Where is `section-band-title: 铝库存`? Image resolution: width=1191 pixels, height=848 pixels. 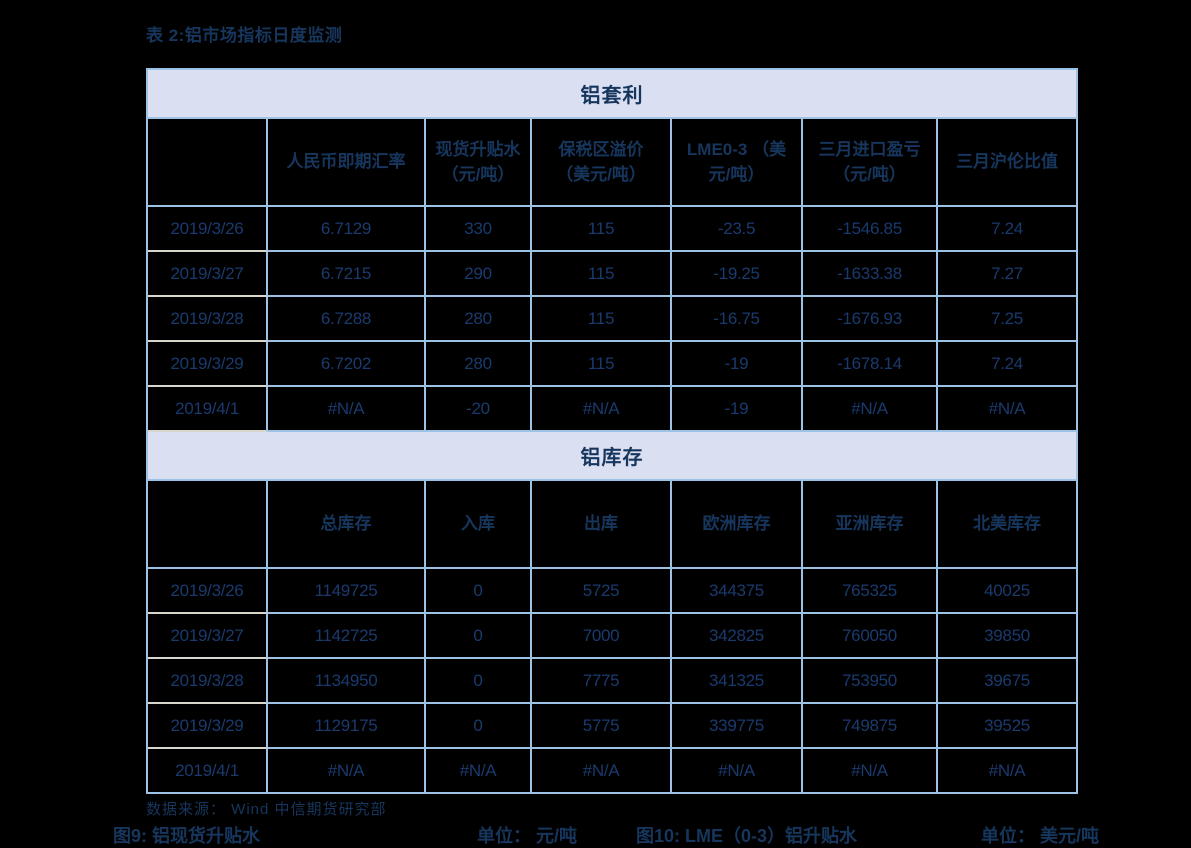
section-band-title: 铝库存 is located at coordinates (612, 456).